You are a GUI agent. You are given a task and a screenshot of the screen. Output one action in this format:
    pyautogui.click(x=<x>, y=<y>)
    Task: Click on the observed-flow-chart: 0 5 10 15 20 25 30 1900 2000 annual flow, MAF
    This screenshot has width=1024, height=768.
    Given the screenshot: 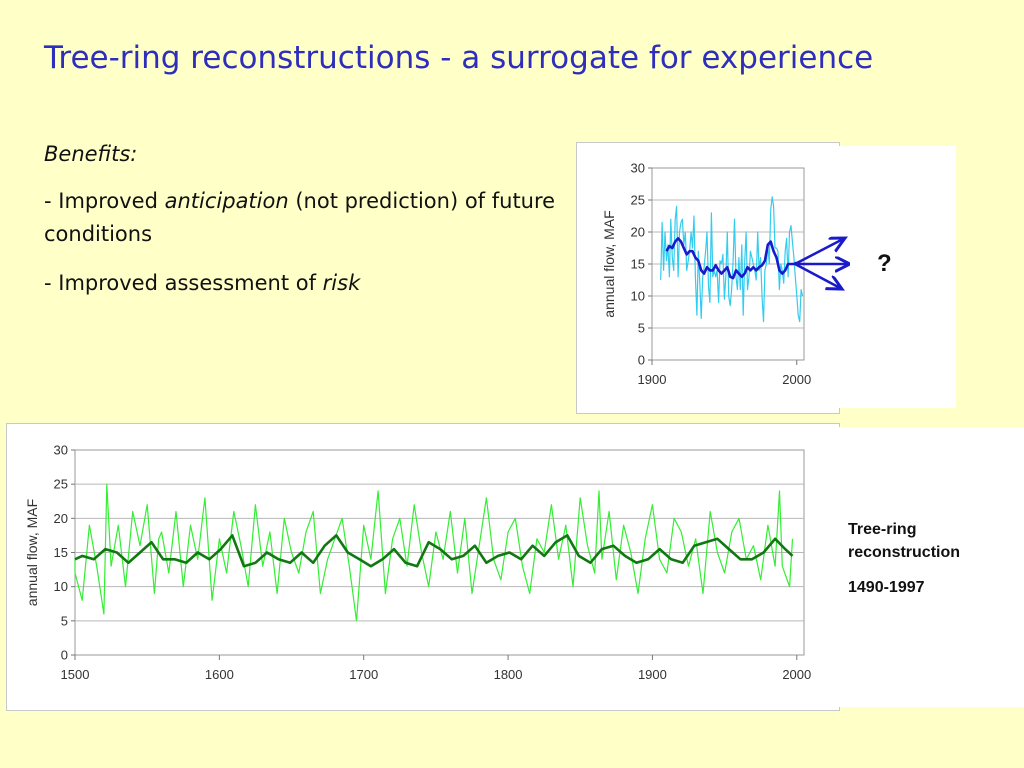 What is the action you would take?
    pyautogui.click(x=706, y=274)
    